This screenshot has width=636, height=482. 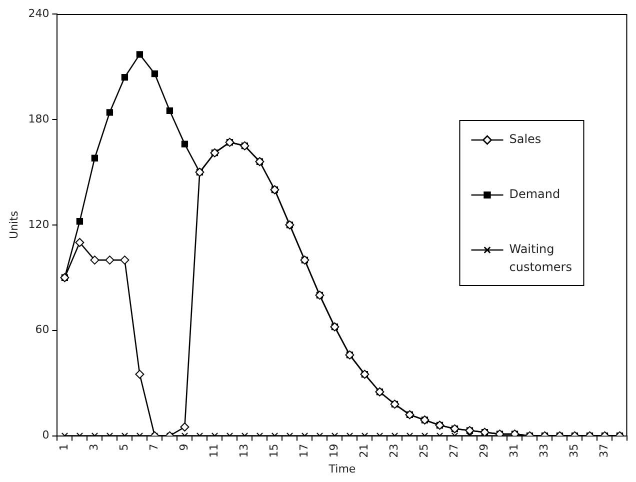 I want to click on x-tick-label: 17, so click(x=304, y=451).